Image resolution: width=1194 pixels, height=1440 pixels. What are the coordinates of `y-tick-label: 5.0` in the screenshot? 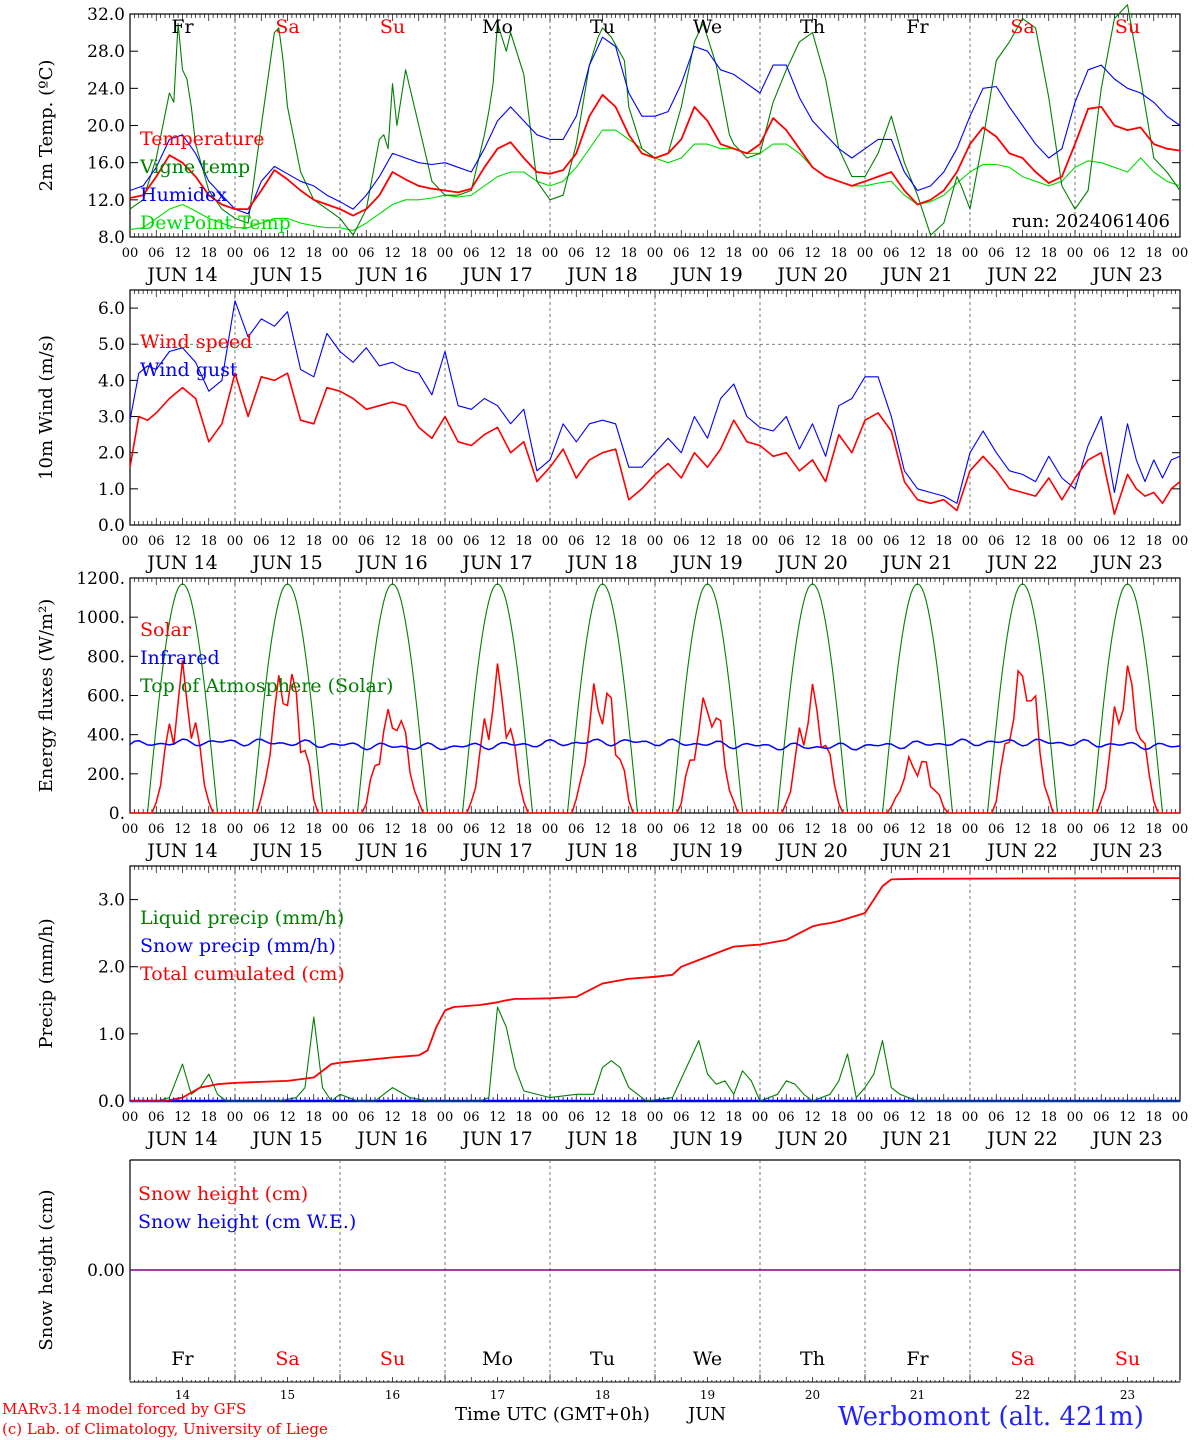 It's located at (111, 345).